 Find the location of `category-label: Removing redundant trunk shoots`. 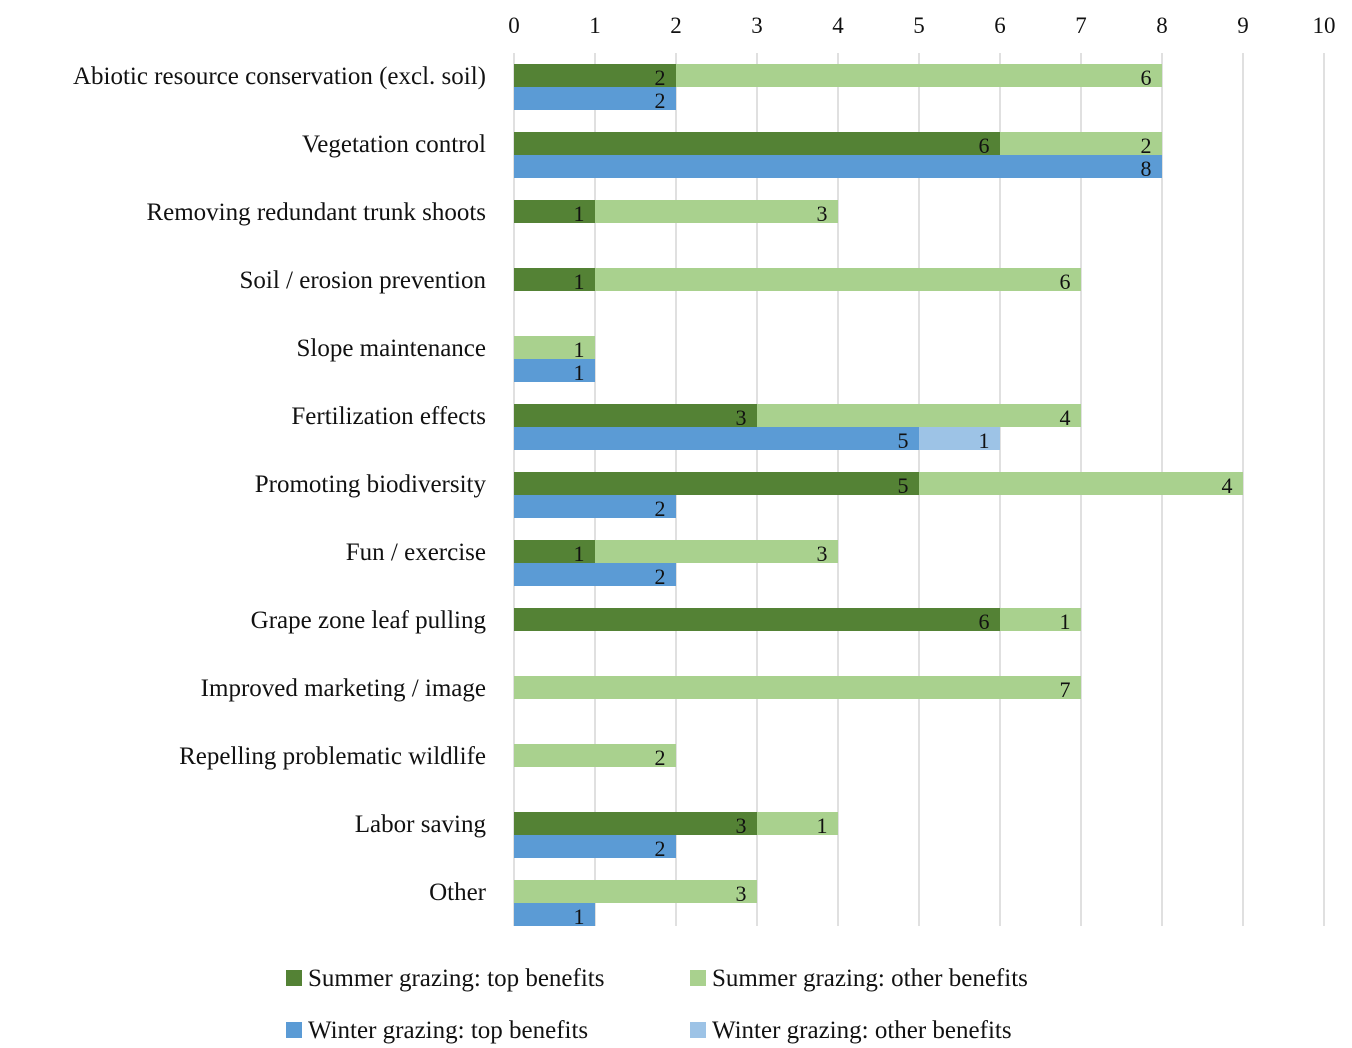

category-label: Removing redundant trunk shoots is located at coordinates (316, 212).